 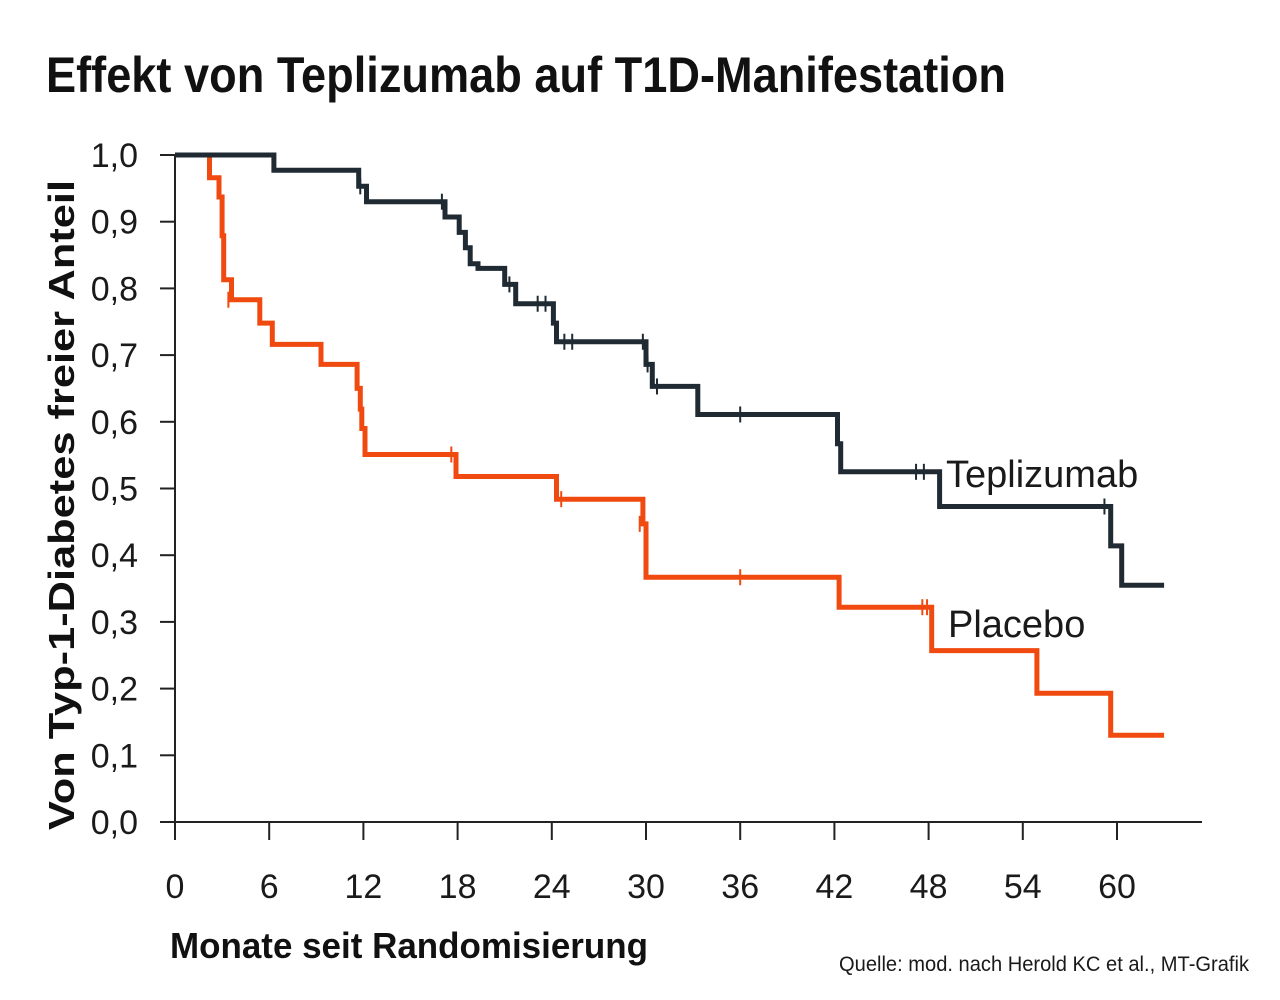 What do you see at coordinates (740, 887) in the screenshot?
I see `x-tick-label: 36` at bounding box center [740, 887].